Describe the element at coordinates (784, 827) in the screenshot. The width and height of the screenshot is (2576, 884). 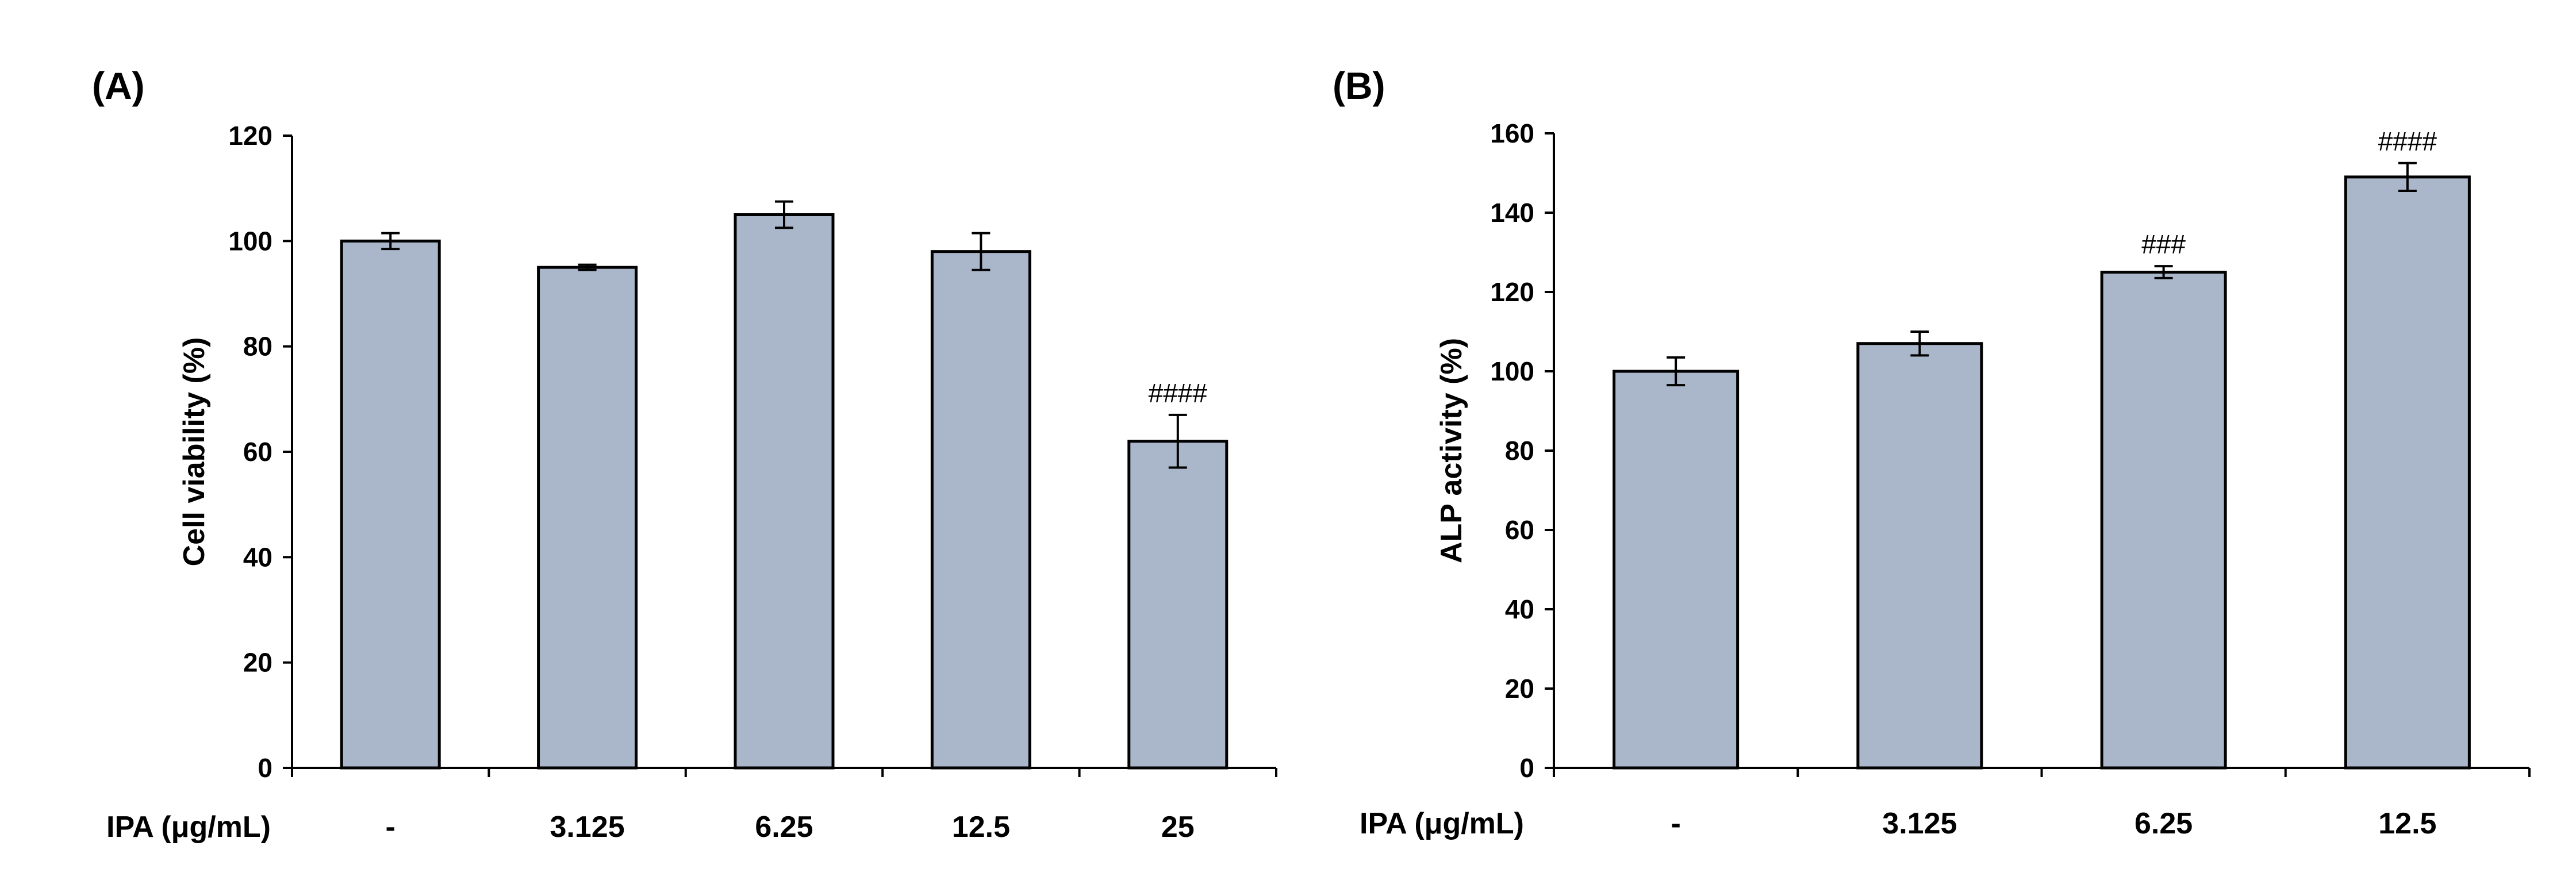
I see `category-label-a-2: 6.25` at that location.